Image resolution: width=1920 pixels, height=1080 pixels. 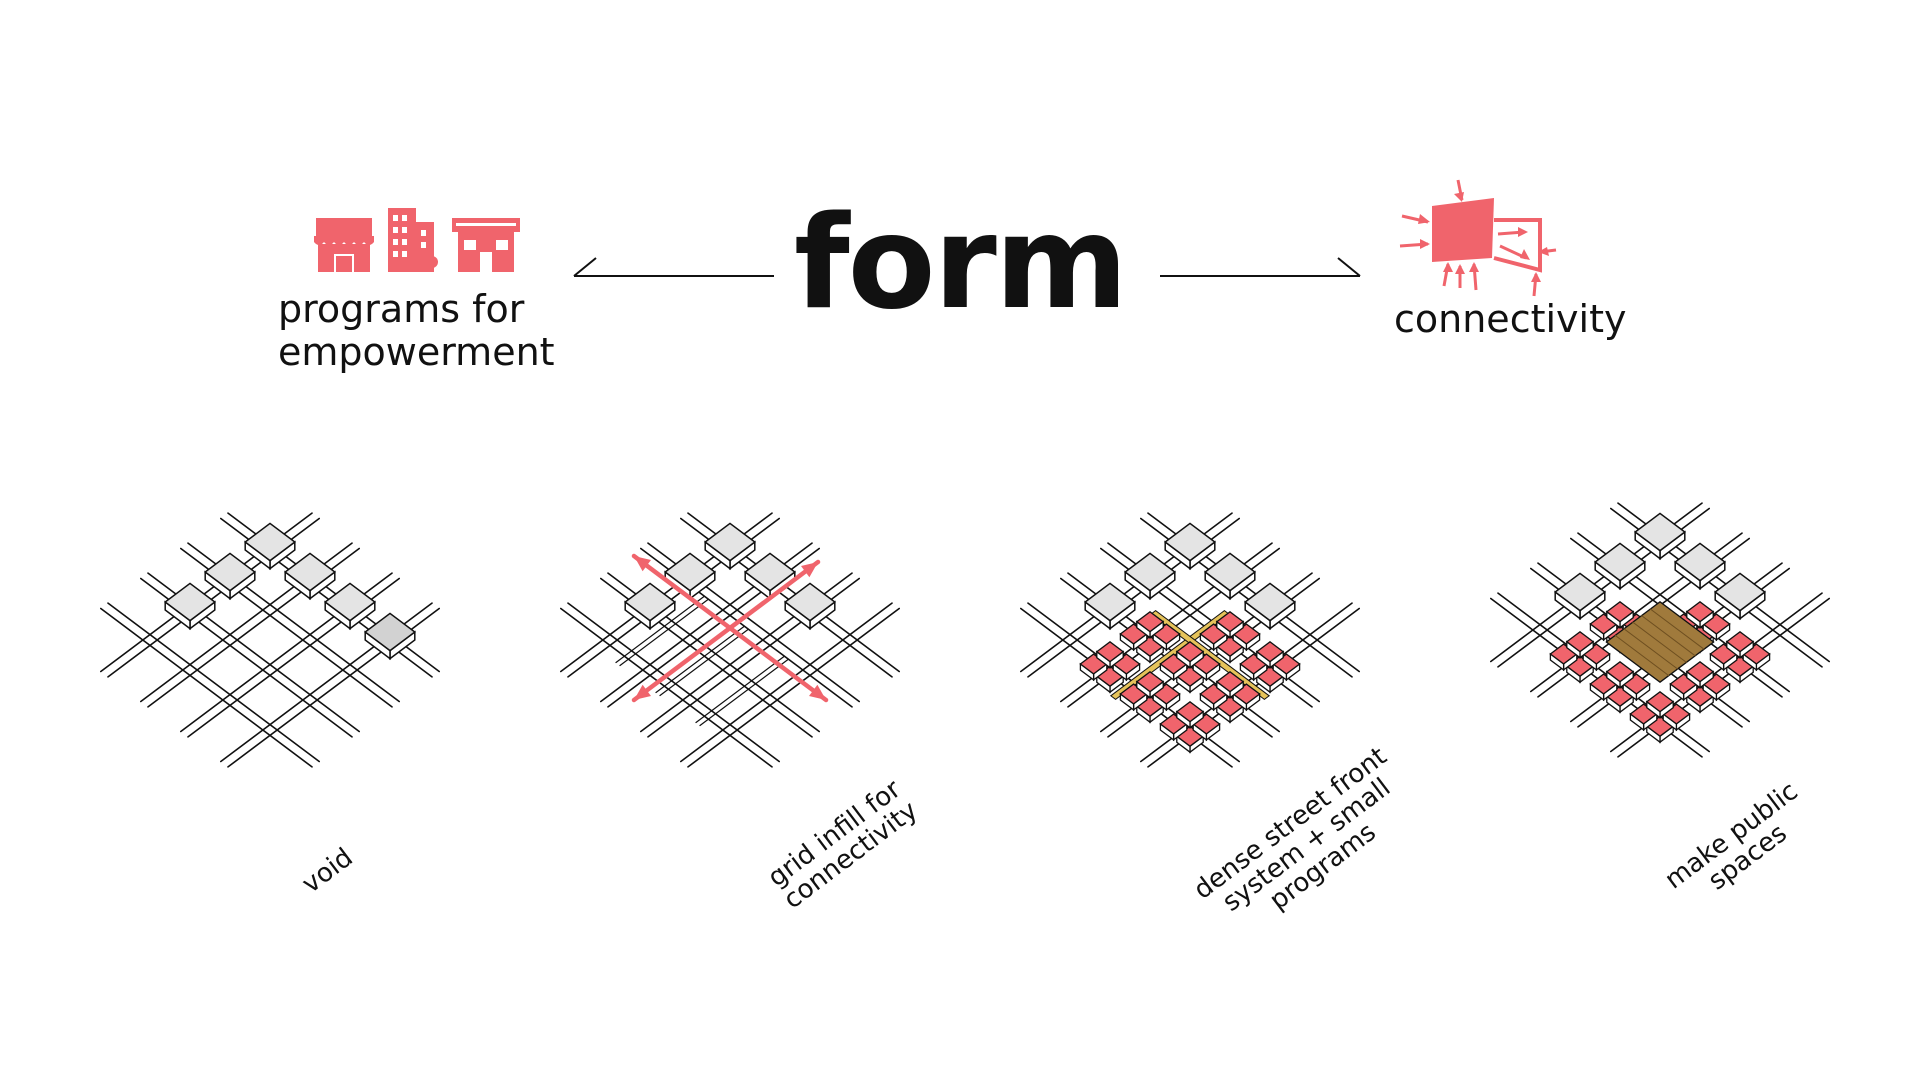 I want to click on step-diagram-void, so click(x=270, y=640).